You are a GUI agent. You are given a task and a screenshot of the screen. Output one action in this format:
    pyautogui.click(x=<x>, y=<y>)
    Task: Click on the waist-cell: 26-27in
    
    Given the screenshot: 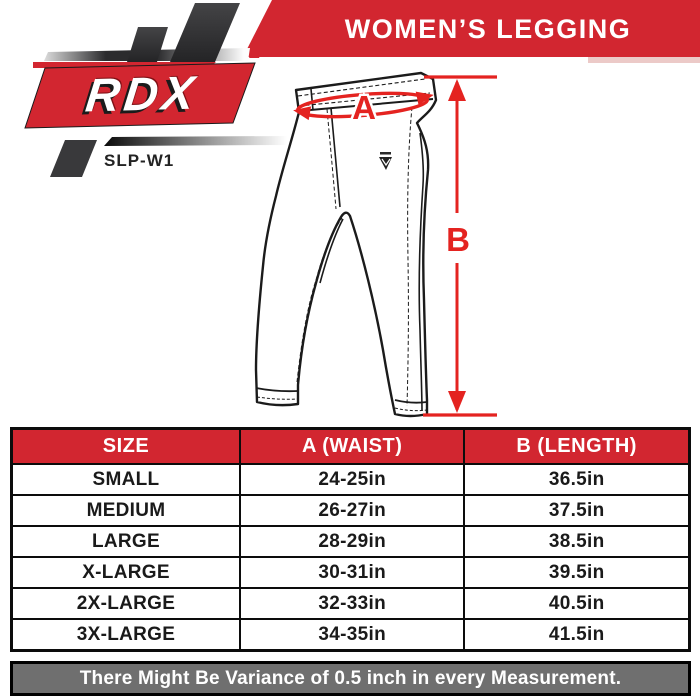 What is the action you would take?
    pyautogui.click(x=352, y=510)
    